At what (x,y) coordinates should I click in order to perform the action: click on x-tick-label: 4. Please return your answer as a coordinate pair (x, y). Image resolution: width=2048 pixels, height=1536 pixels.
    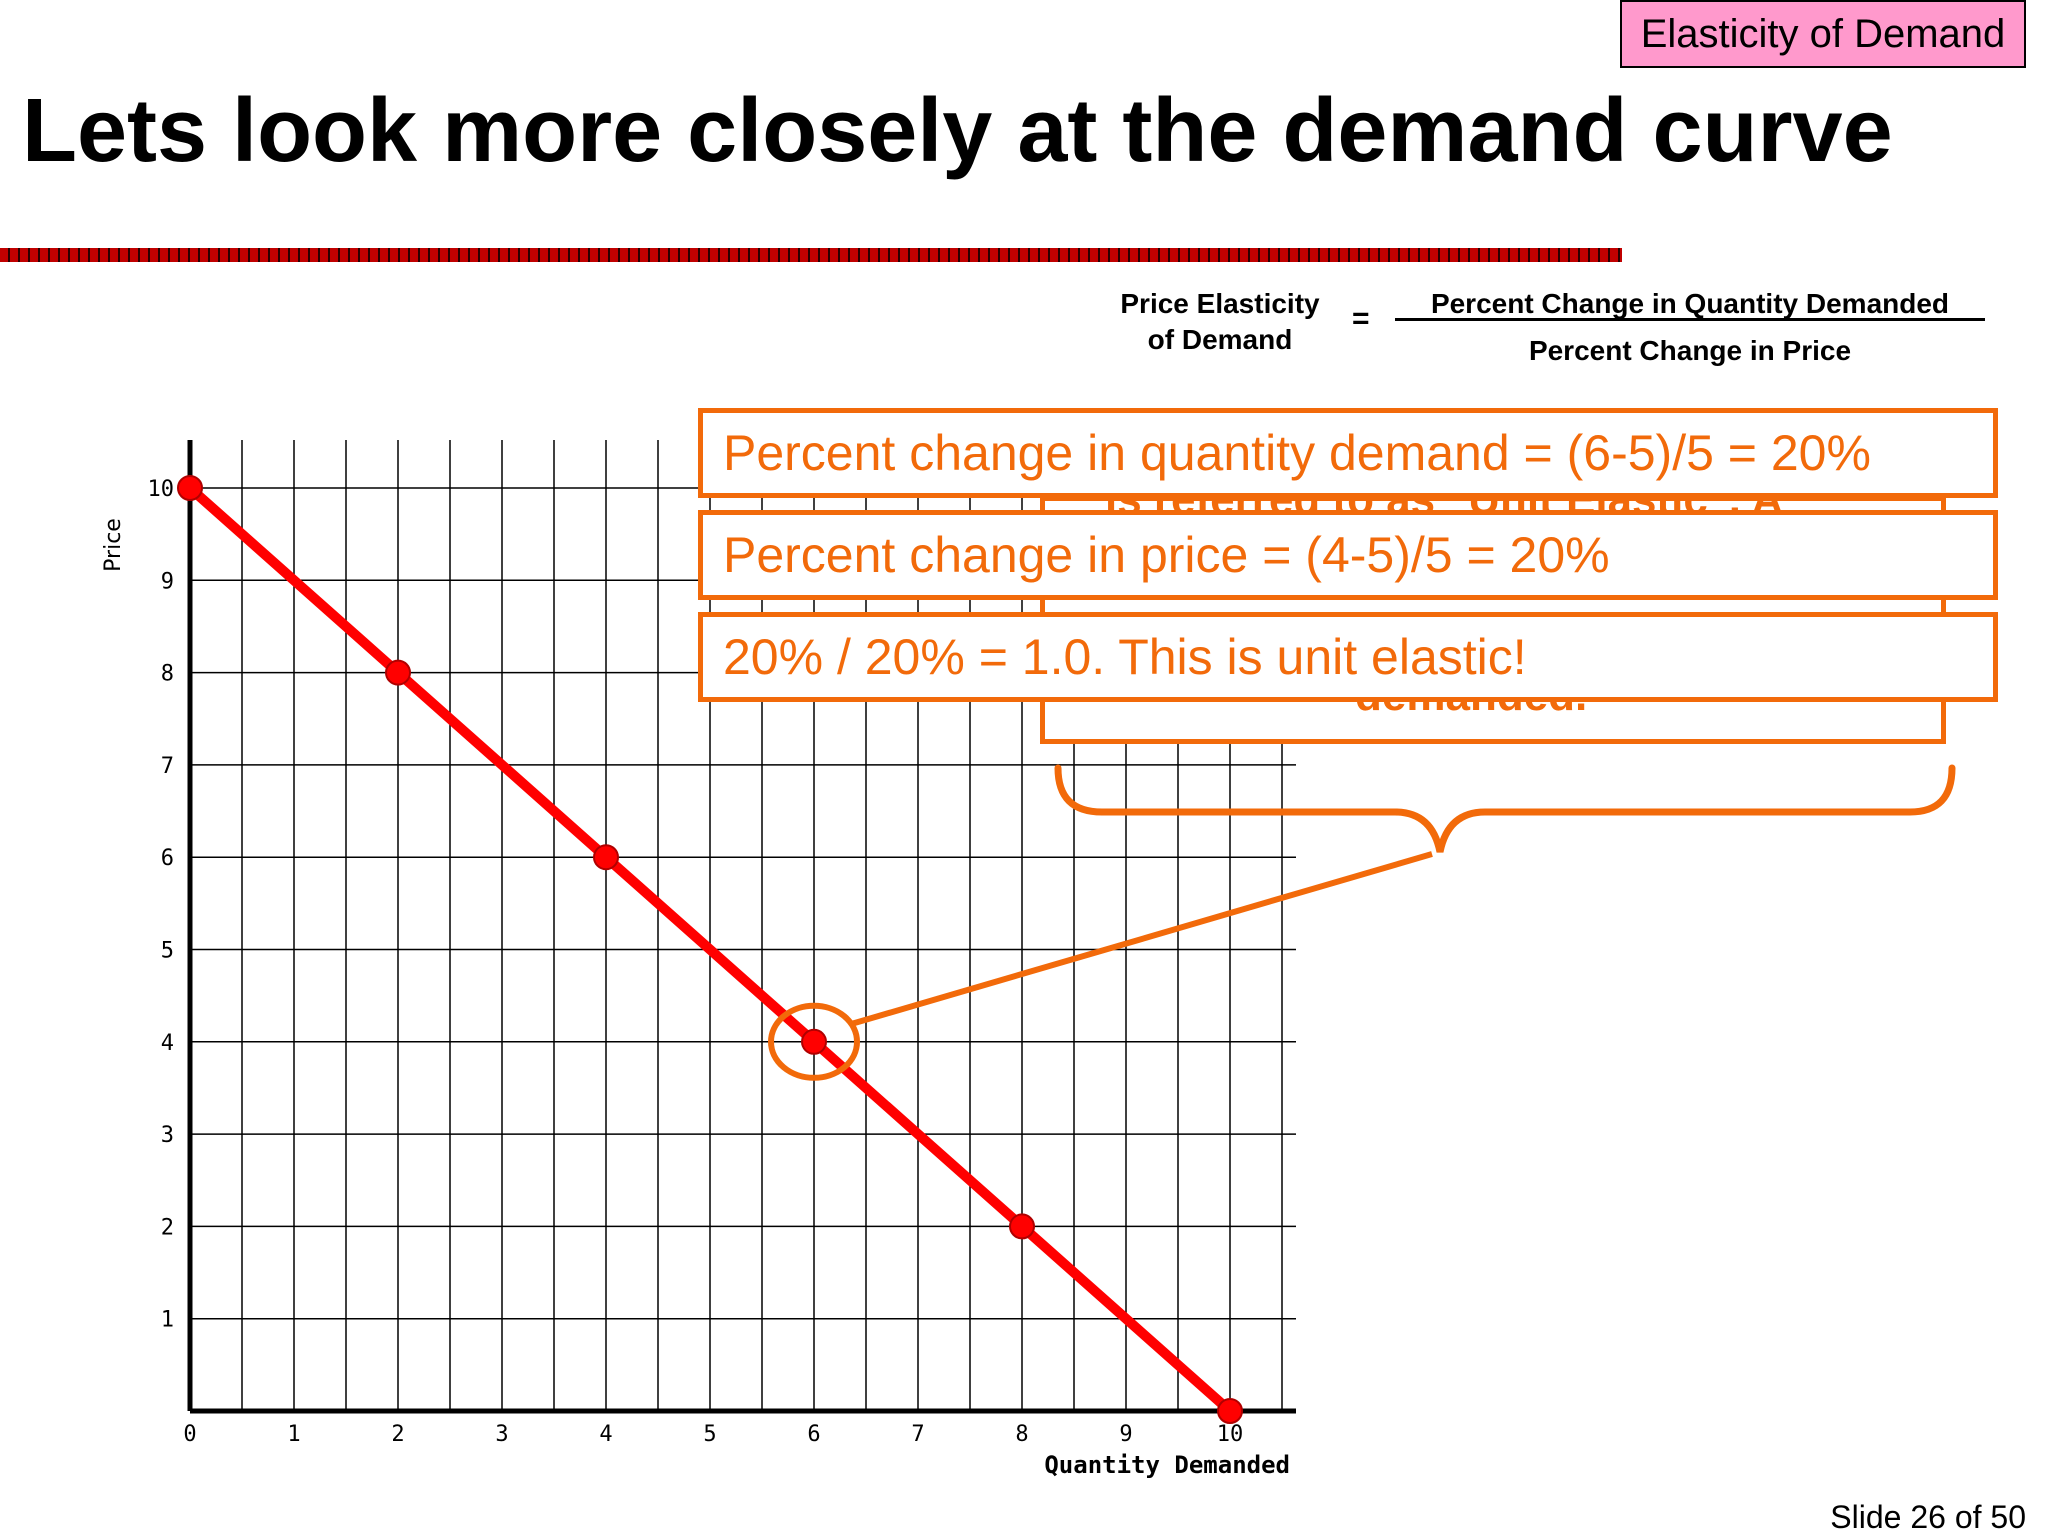
    Looking at the image, I should click on (605, 1434).